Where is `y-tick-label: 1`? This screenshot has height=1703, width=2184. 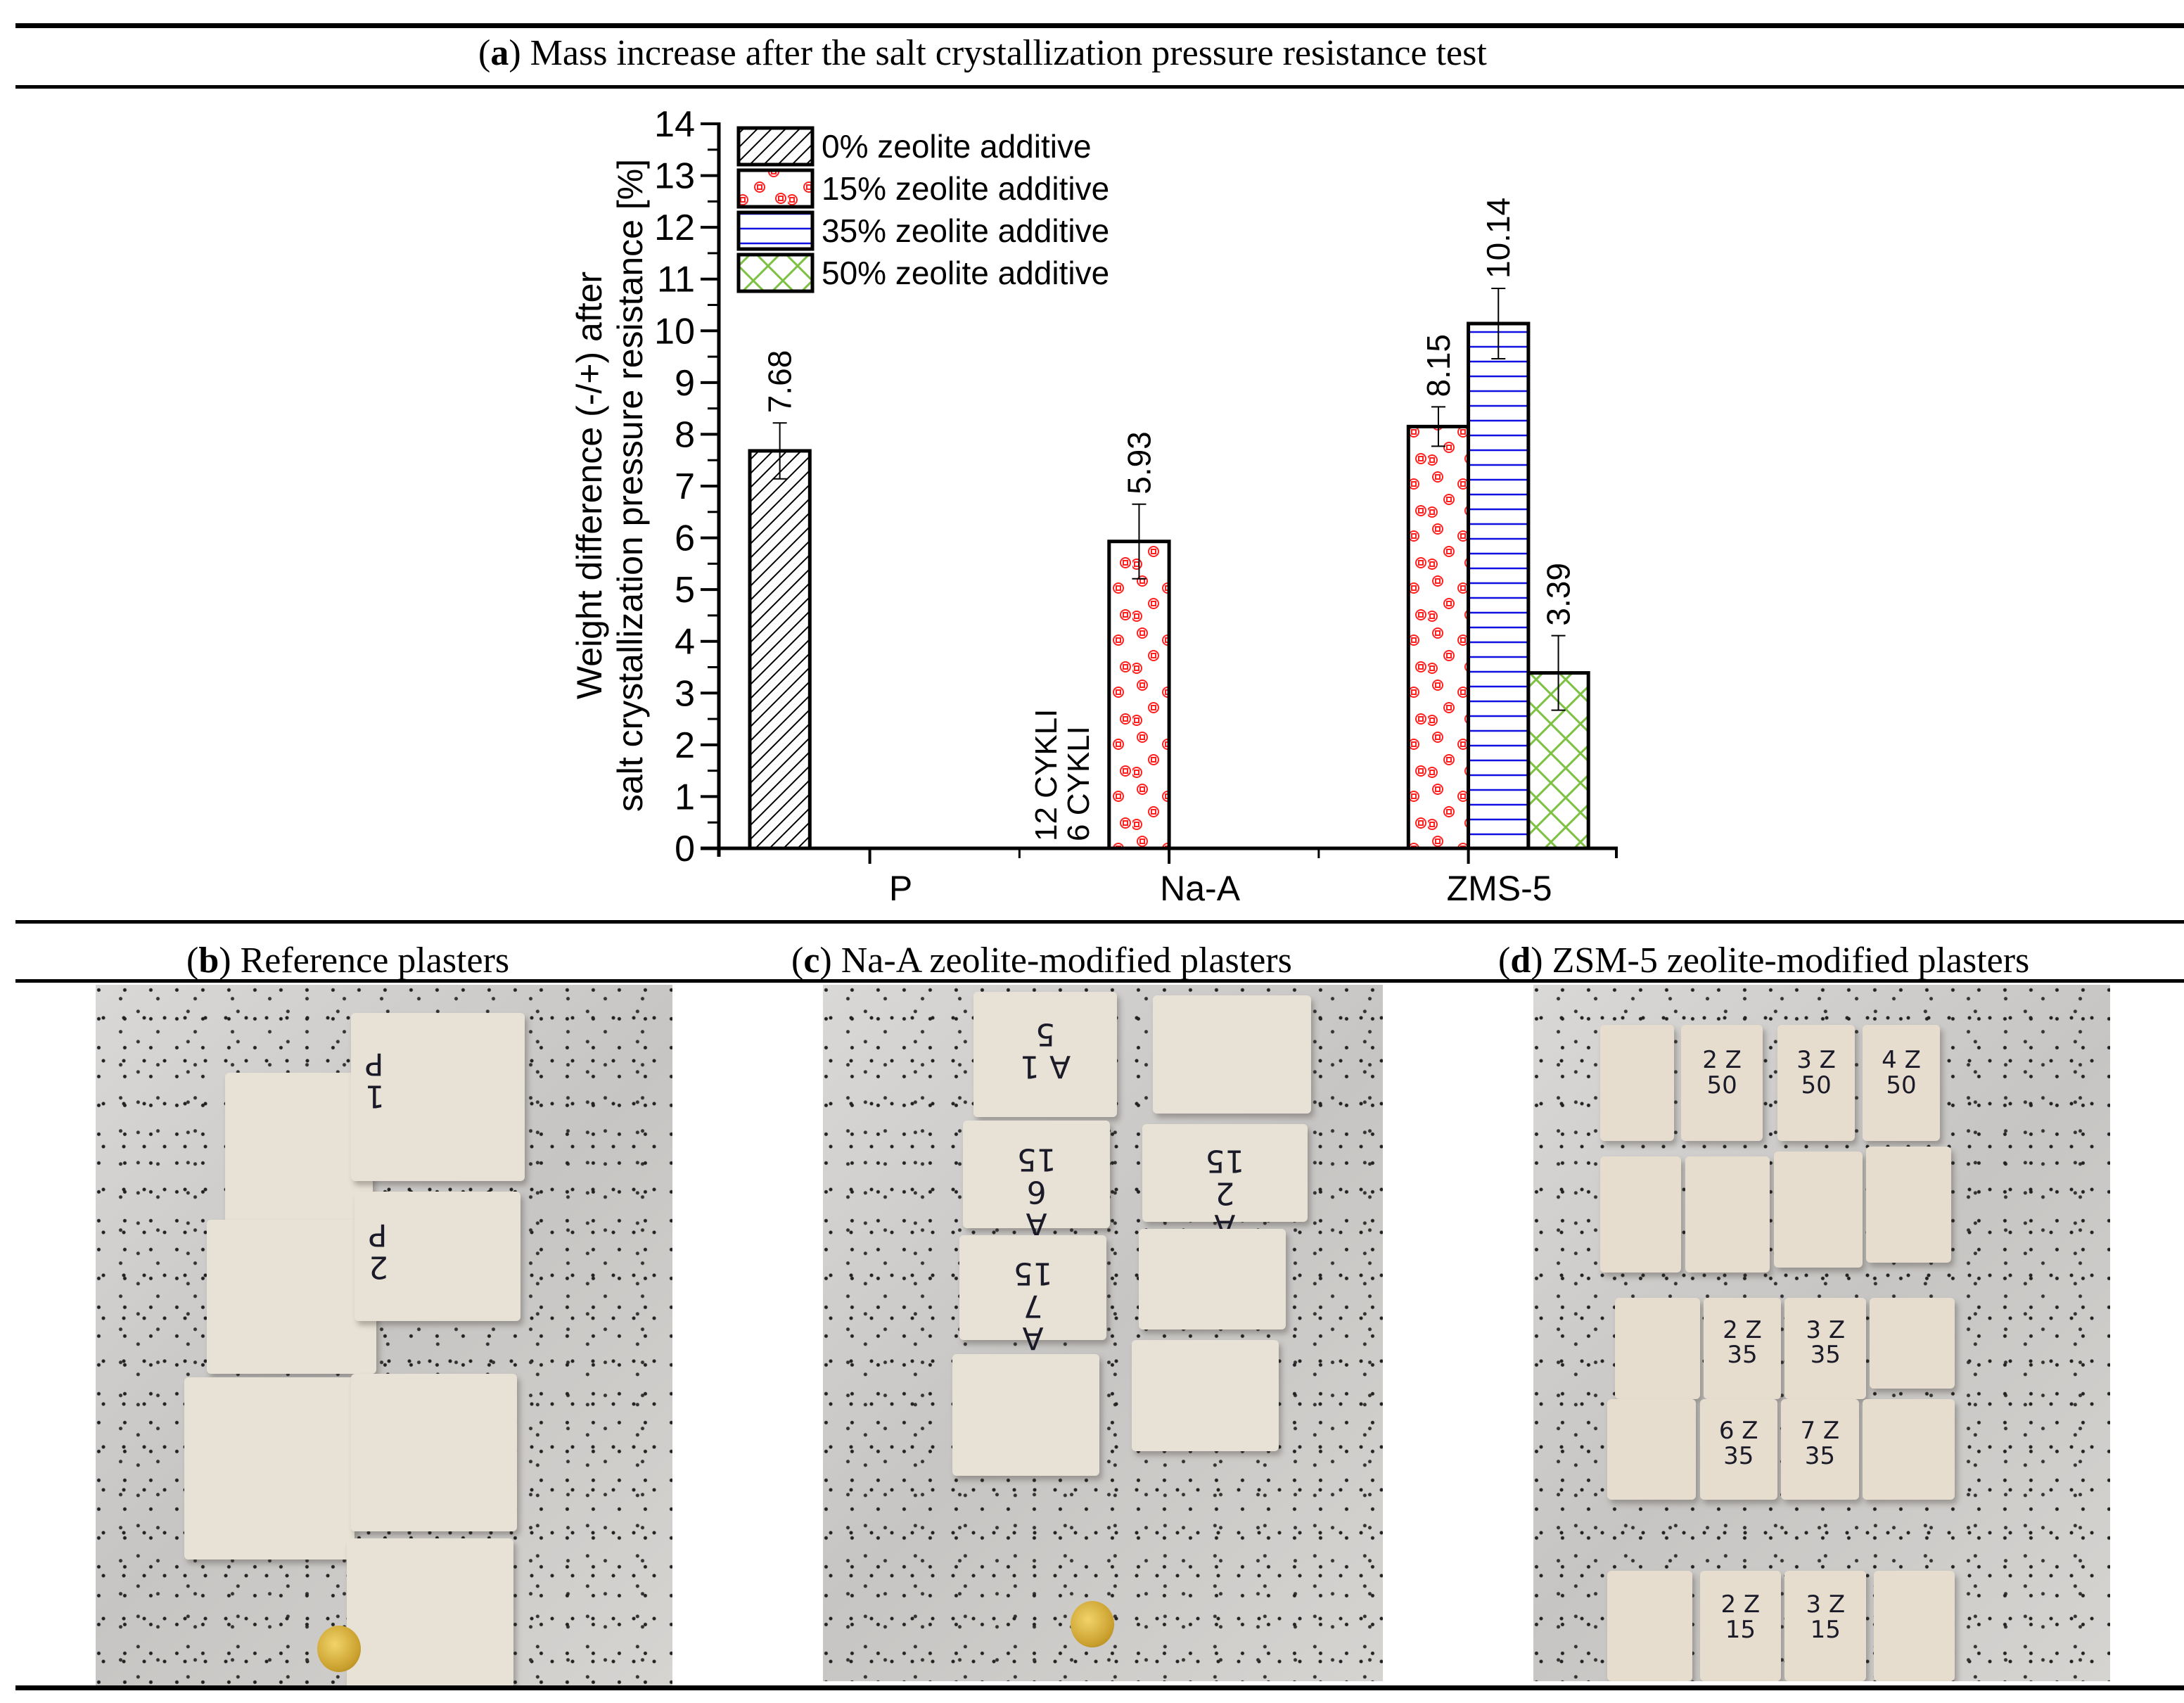 y-tick-label: 1 is located at coordinates (685, 797).